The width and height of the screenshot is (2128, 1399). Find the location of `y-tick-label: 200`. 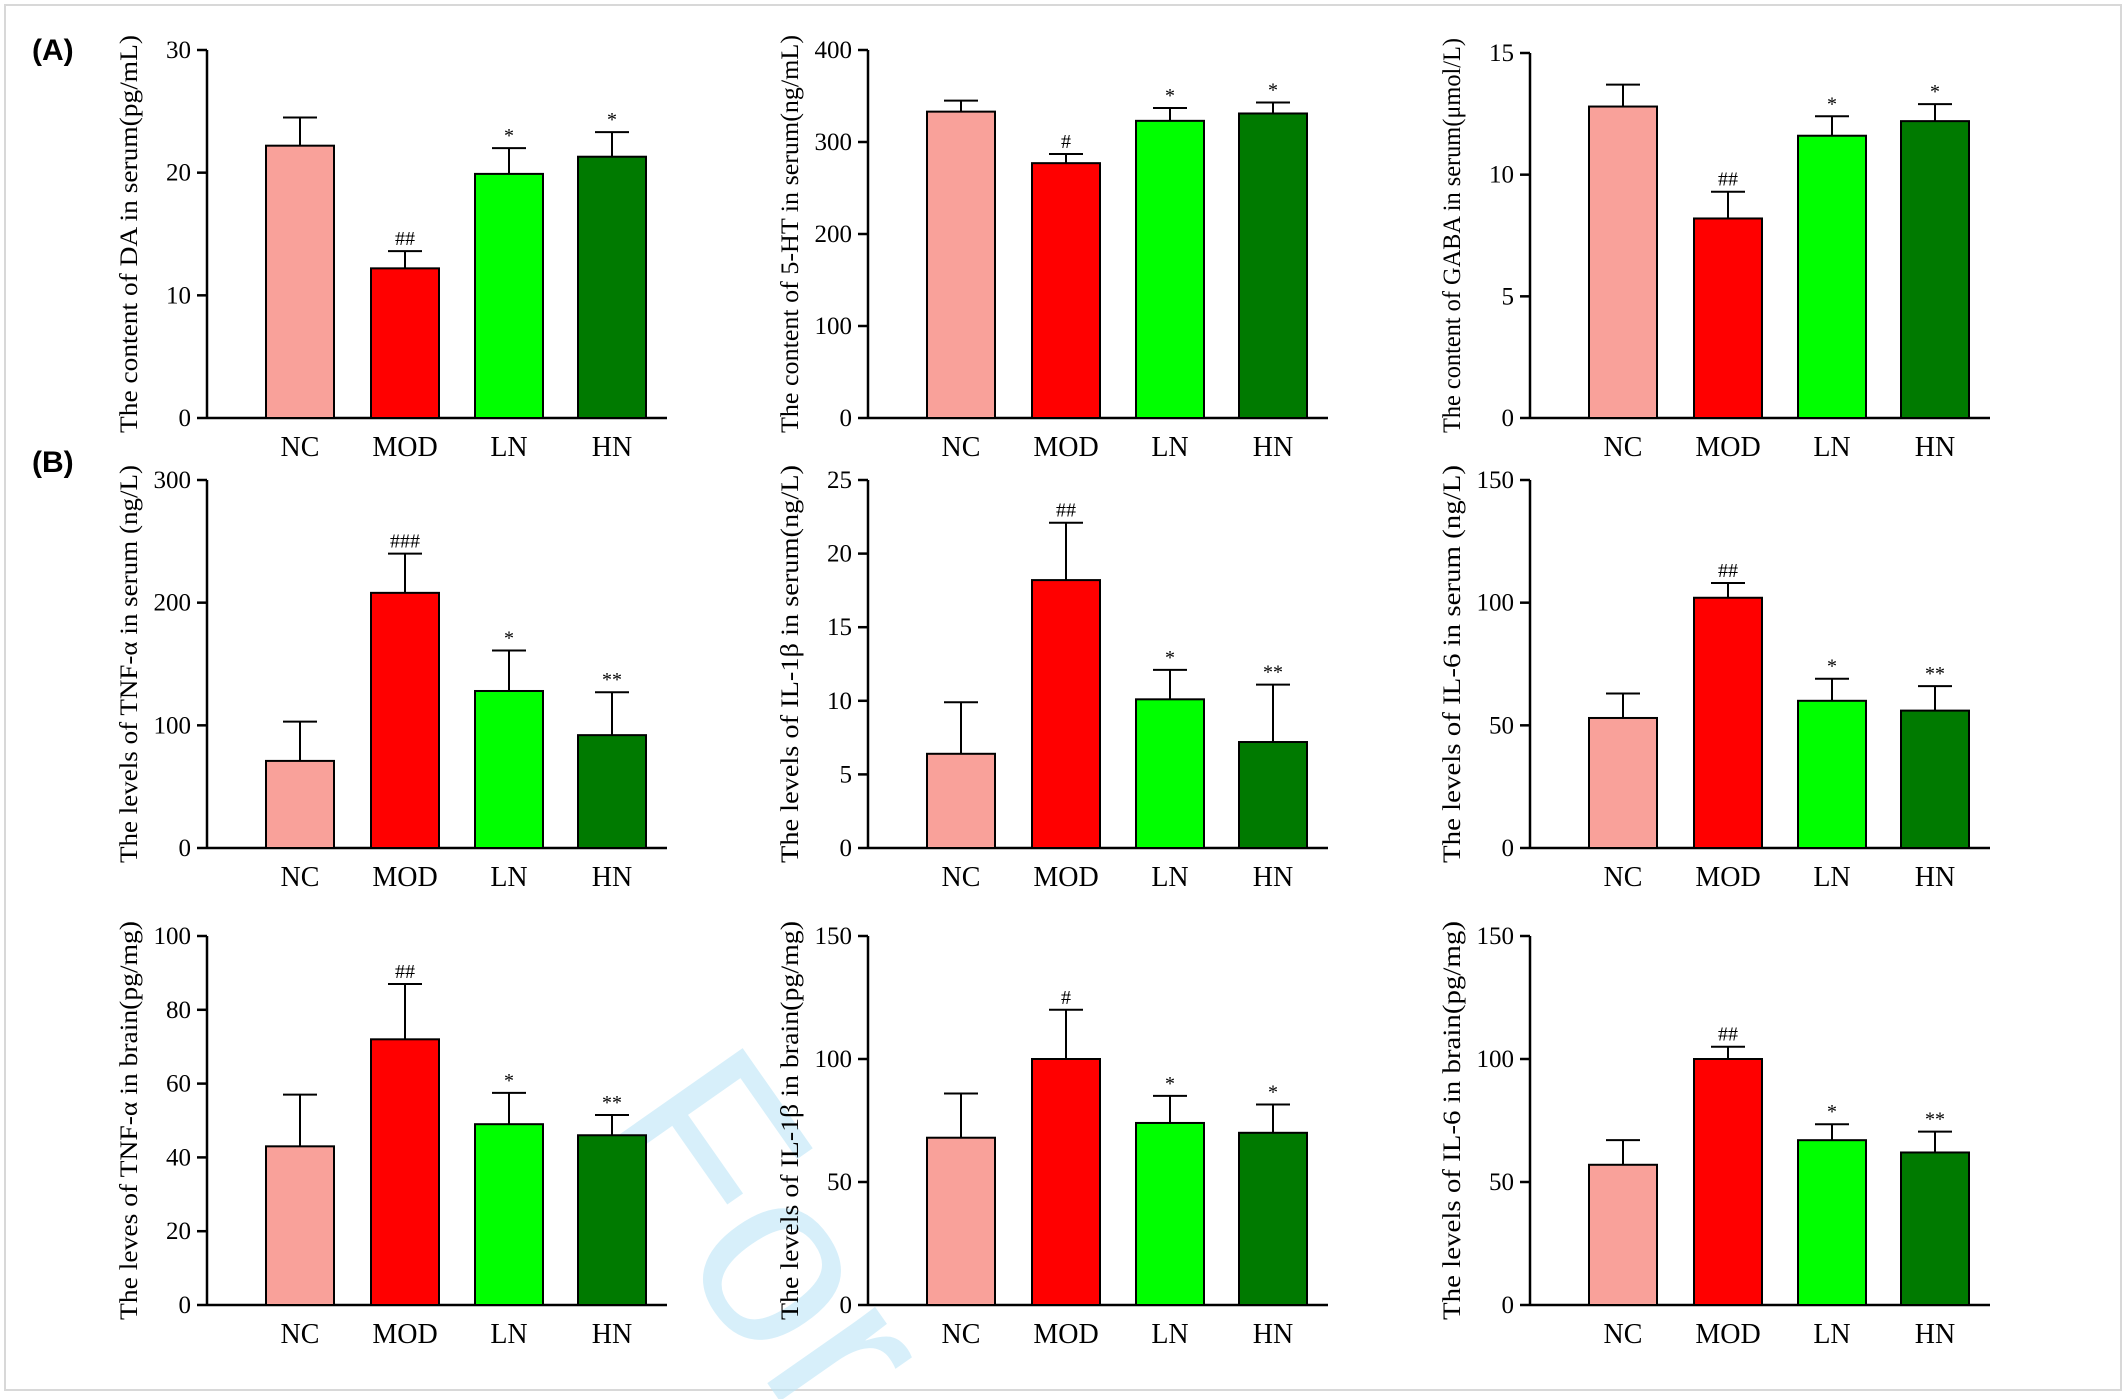

y-tick-label: 200 is located at coordinates (834, 234).